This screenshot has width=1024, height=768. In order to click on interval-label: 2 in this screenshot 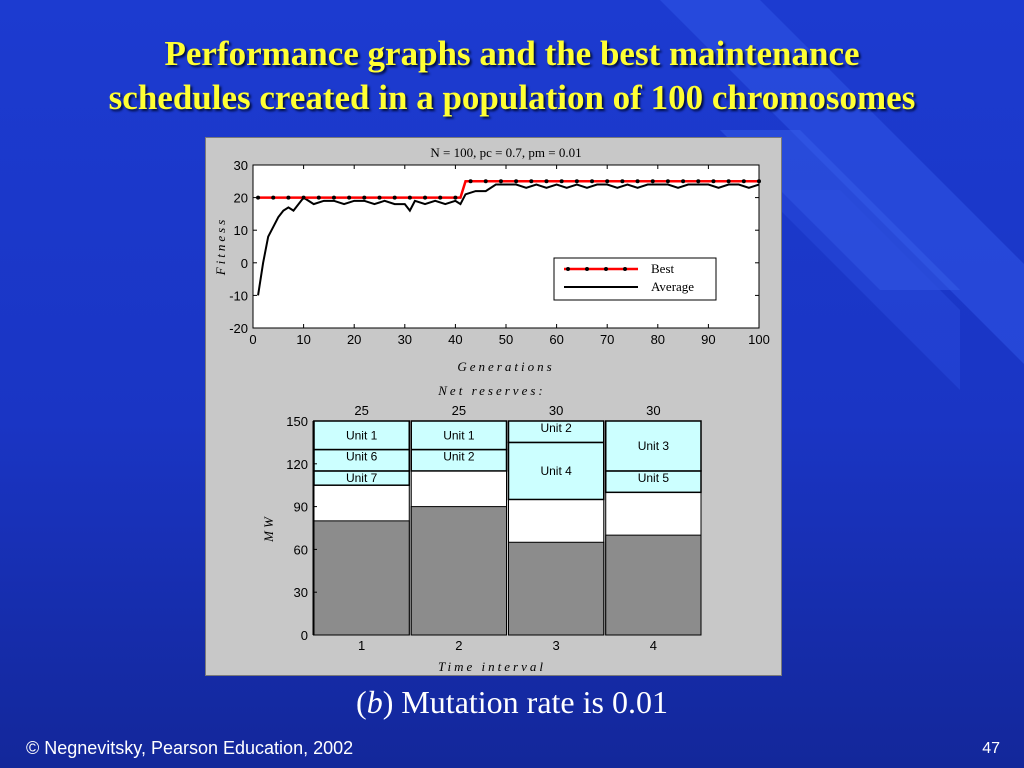, I will do `click(458, 645)`.